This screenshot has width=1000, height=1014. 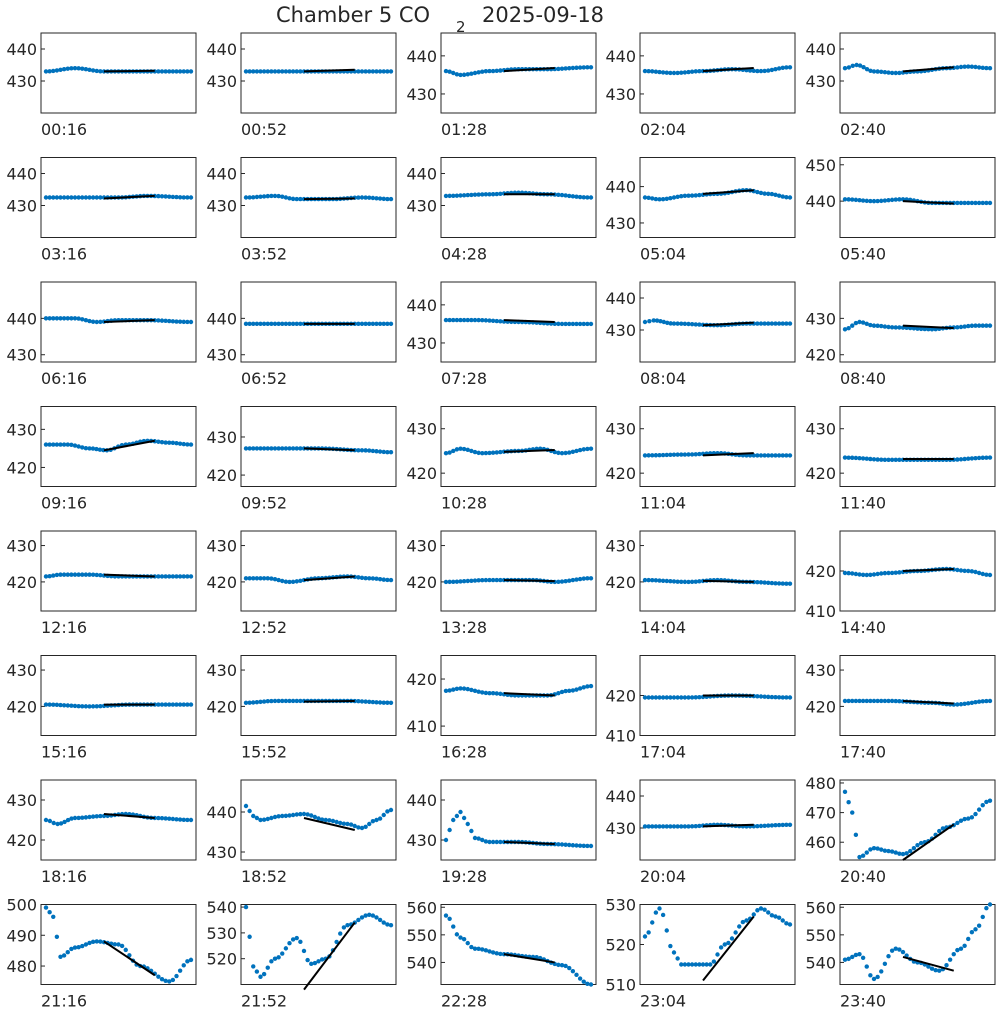 I want to click on y-tick-label: 480, so click(x=21, y=966).